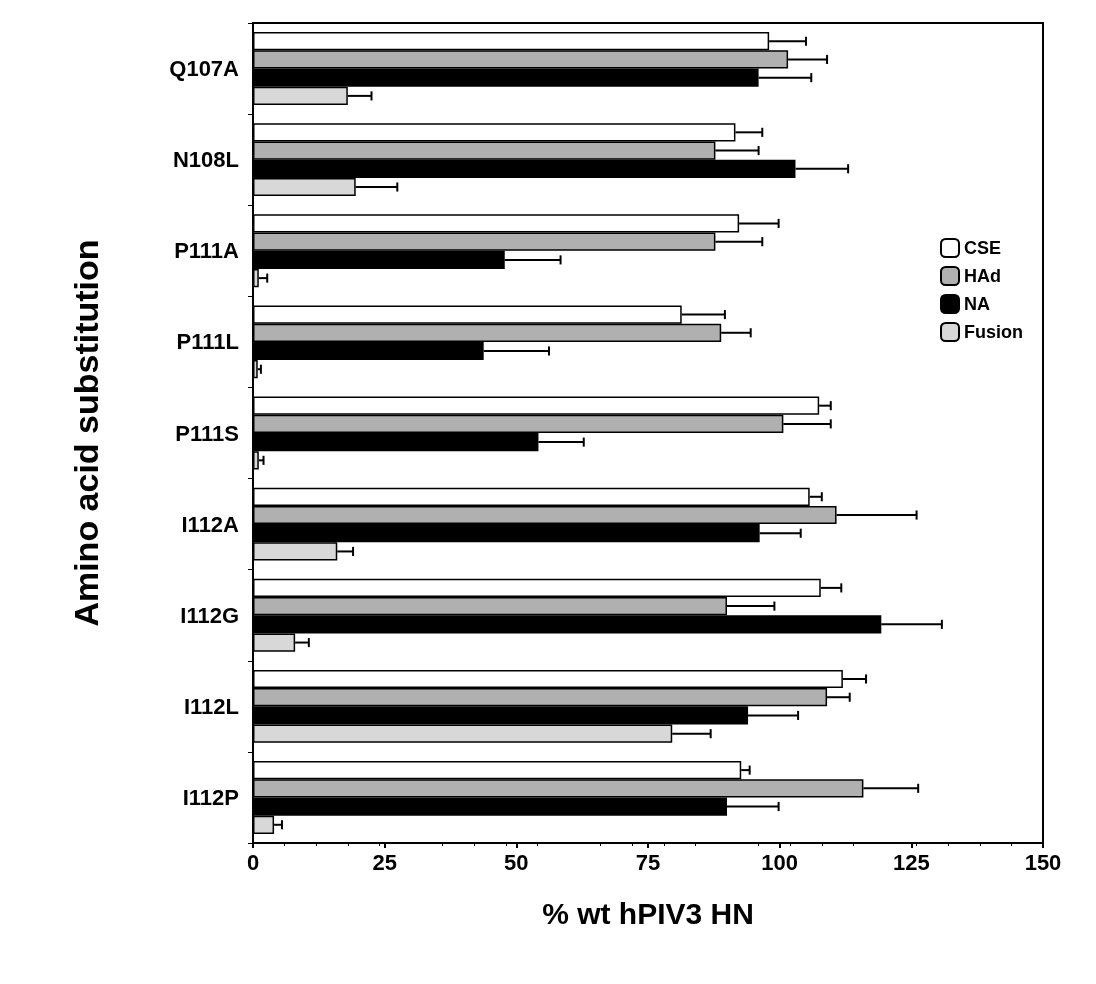 This screenshot has height=984, width=1096. Describe the element at coordinates (994, 332) in the screenshot. I see `legend-label: Fusion` at that location.